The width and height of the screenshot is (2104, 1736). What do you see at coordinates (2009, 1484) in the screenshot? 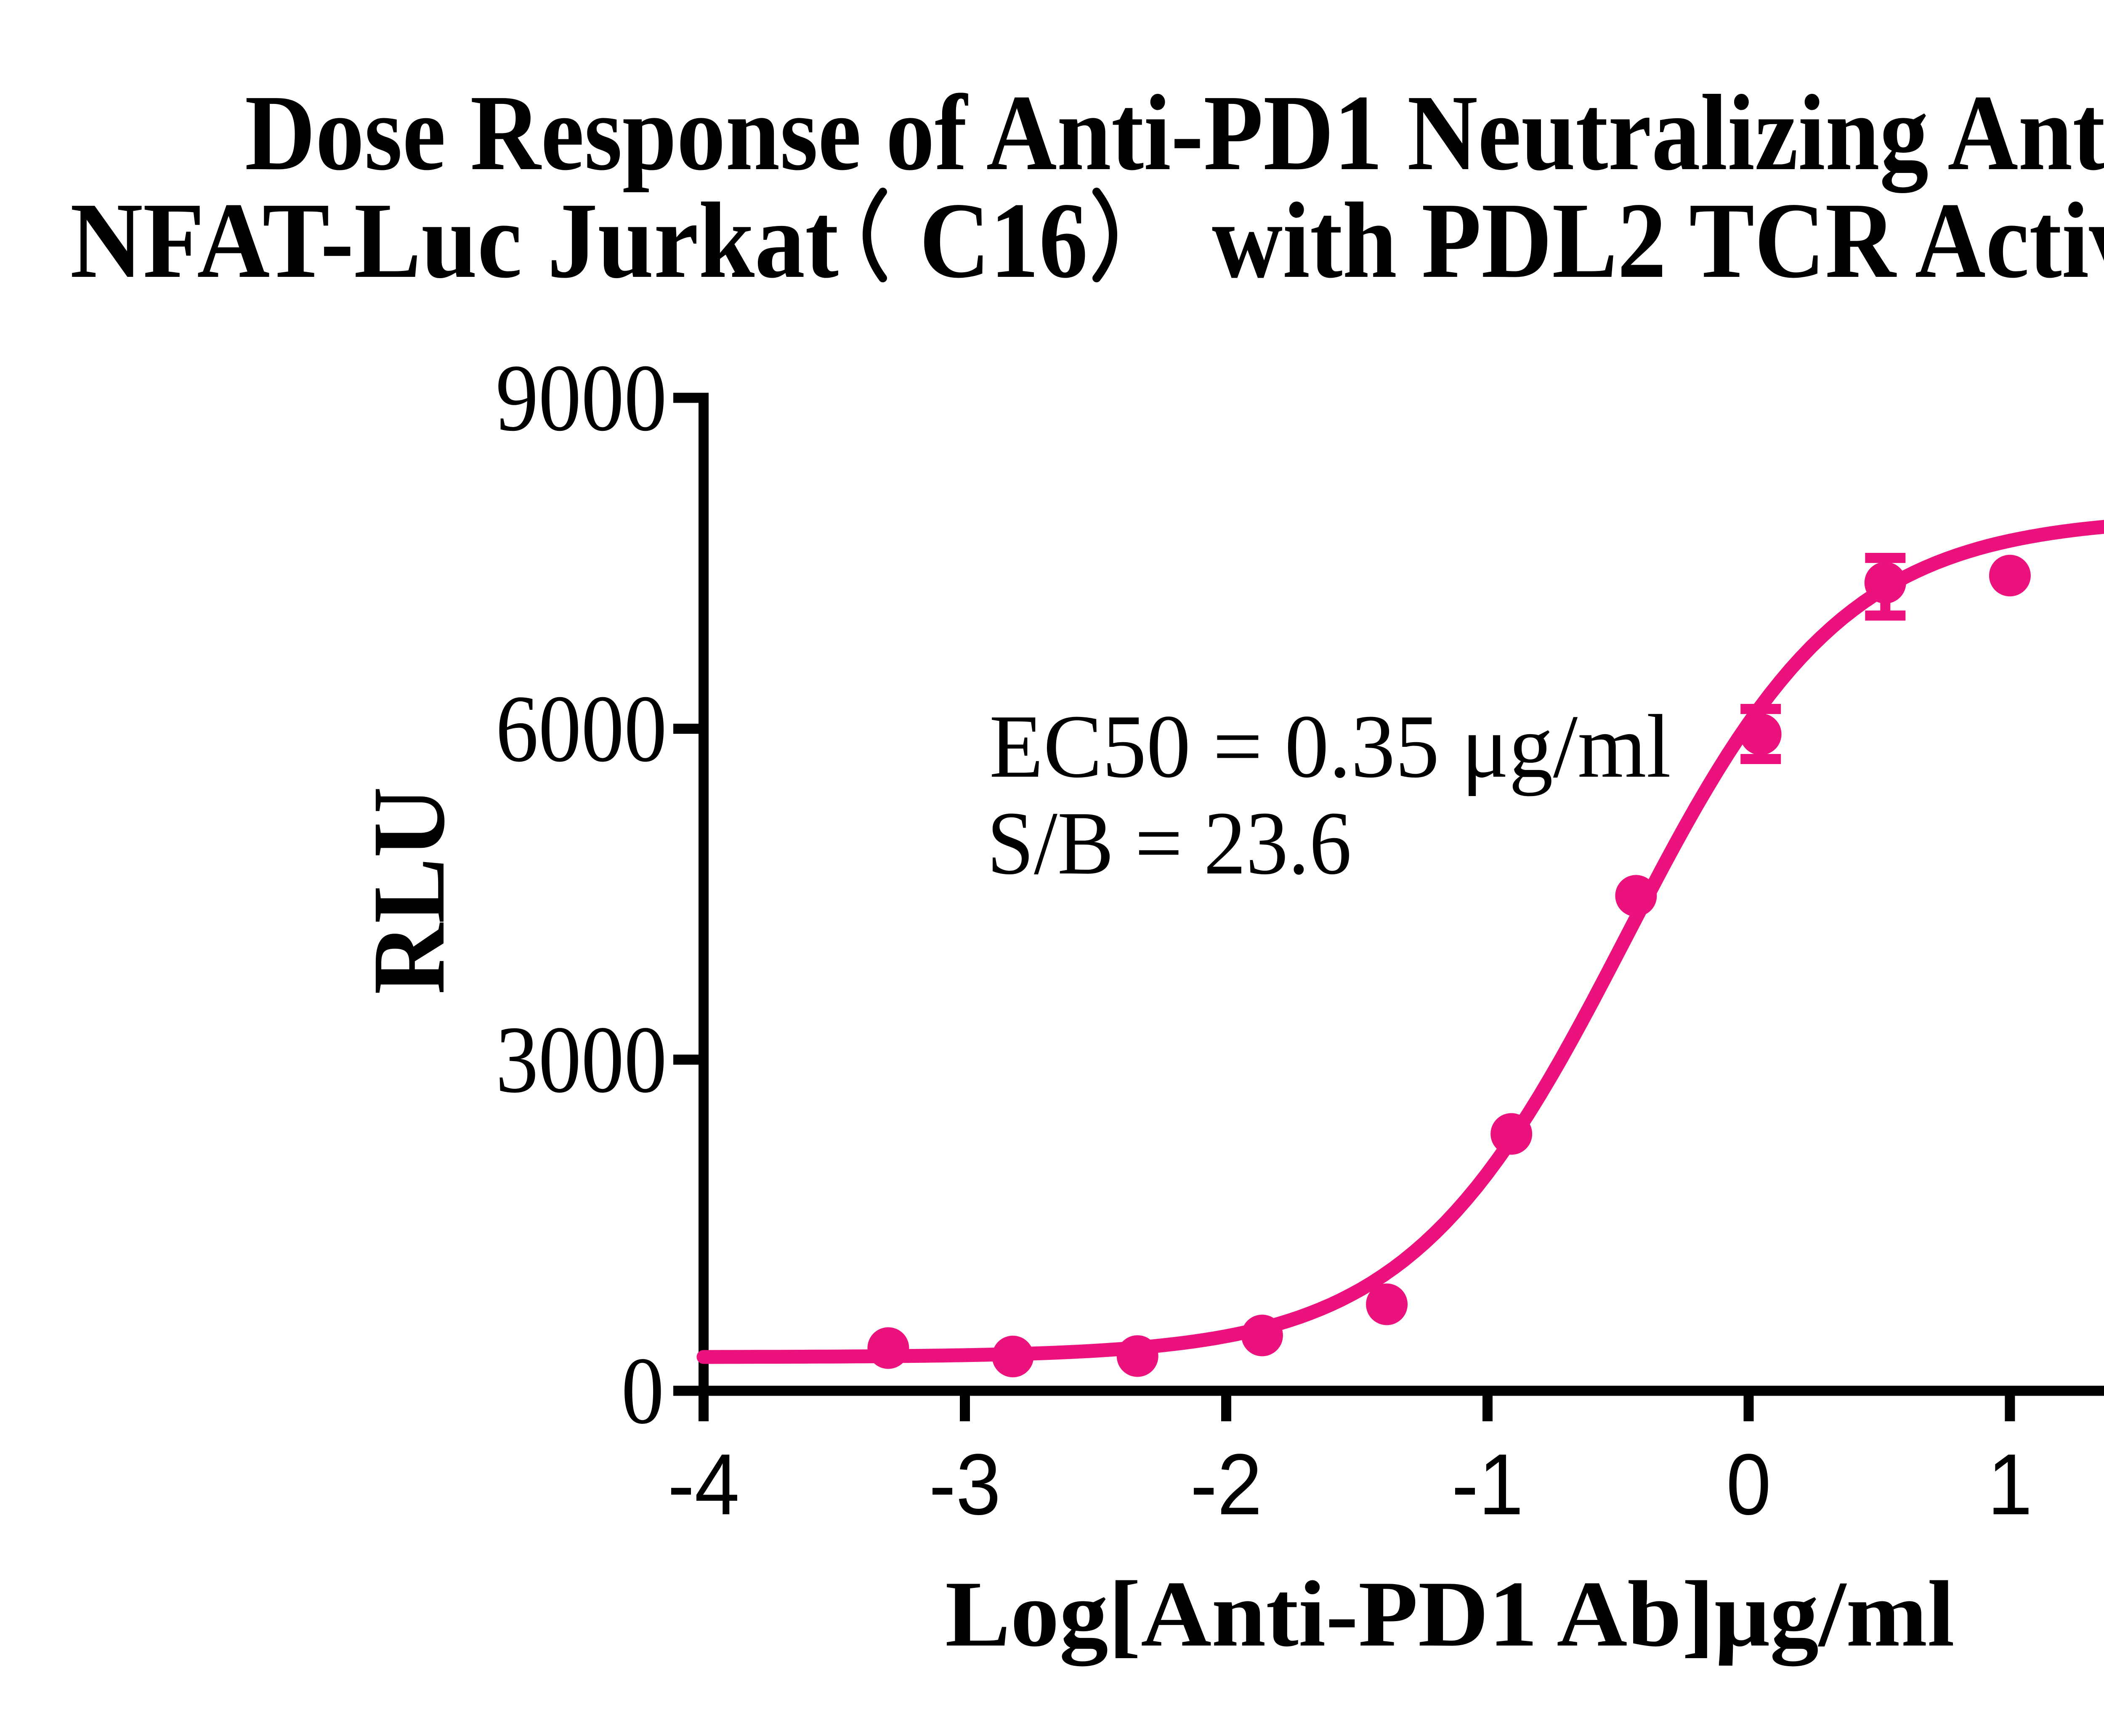
I see `svg-text: 1` at bounding box center [2009, 1484].